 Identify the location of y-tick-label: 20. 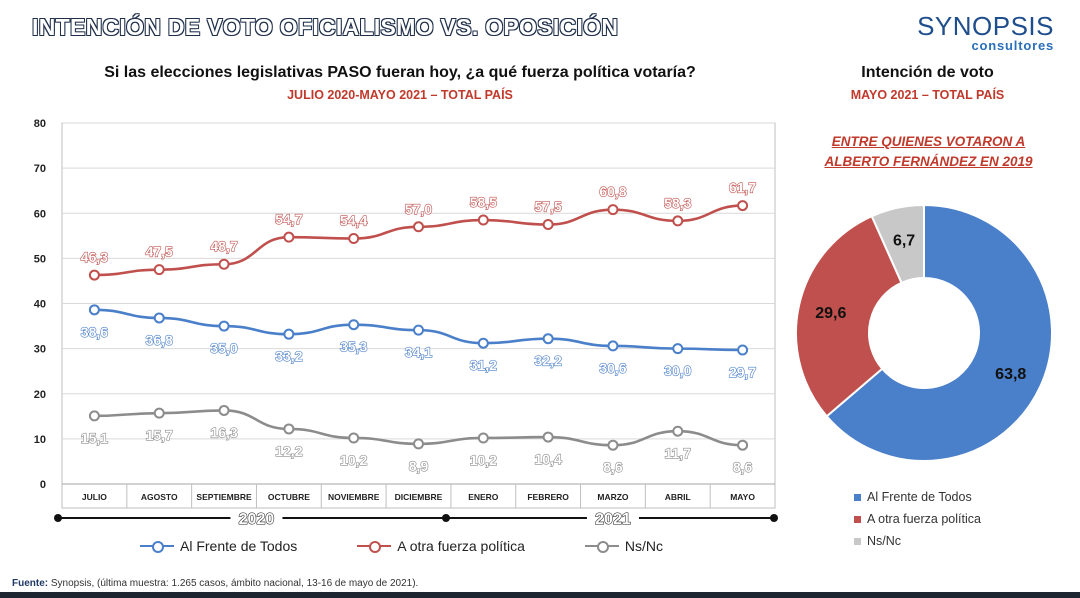
(40, 395).